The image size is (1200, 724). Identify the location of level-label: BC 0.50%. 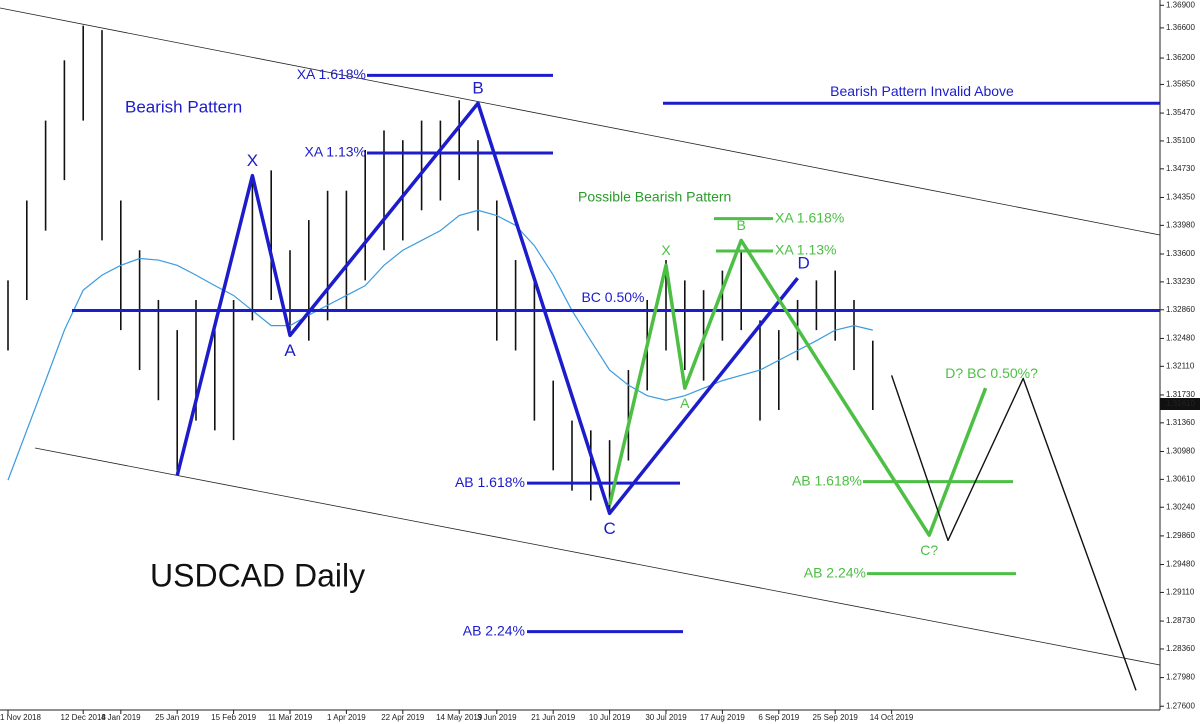
(612, 297).